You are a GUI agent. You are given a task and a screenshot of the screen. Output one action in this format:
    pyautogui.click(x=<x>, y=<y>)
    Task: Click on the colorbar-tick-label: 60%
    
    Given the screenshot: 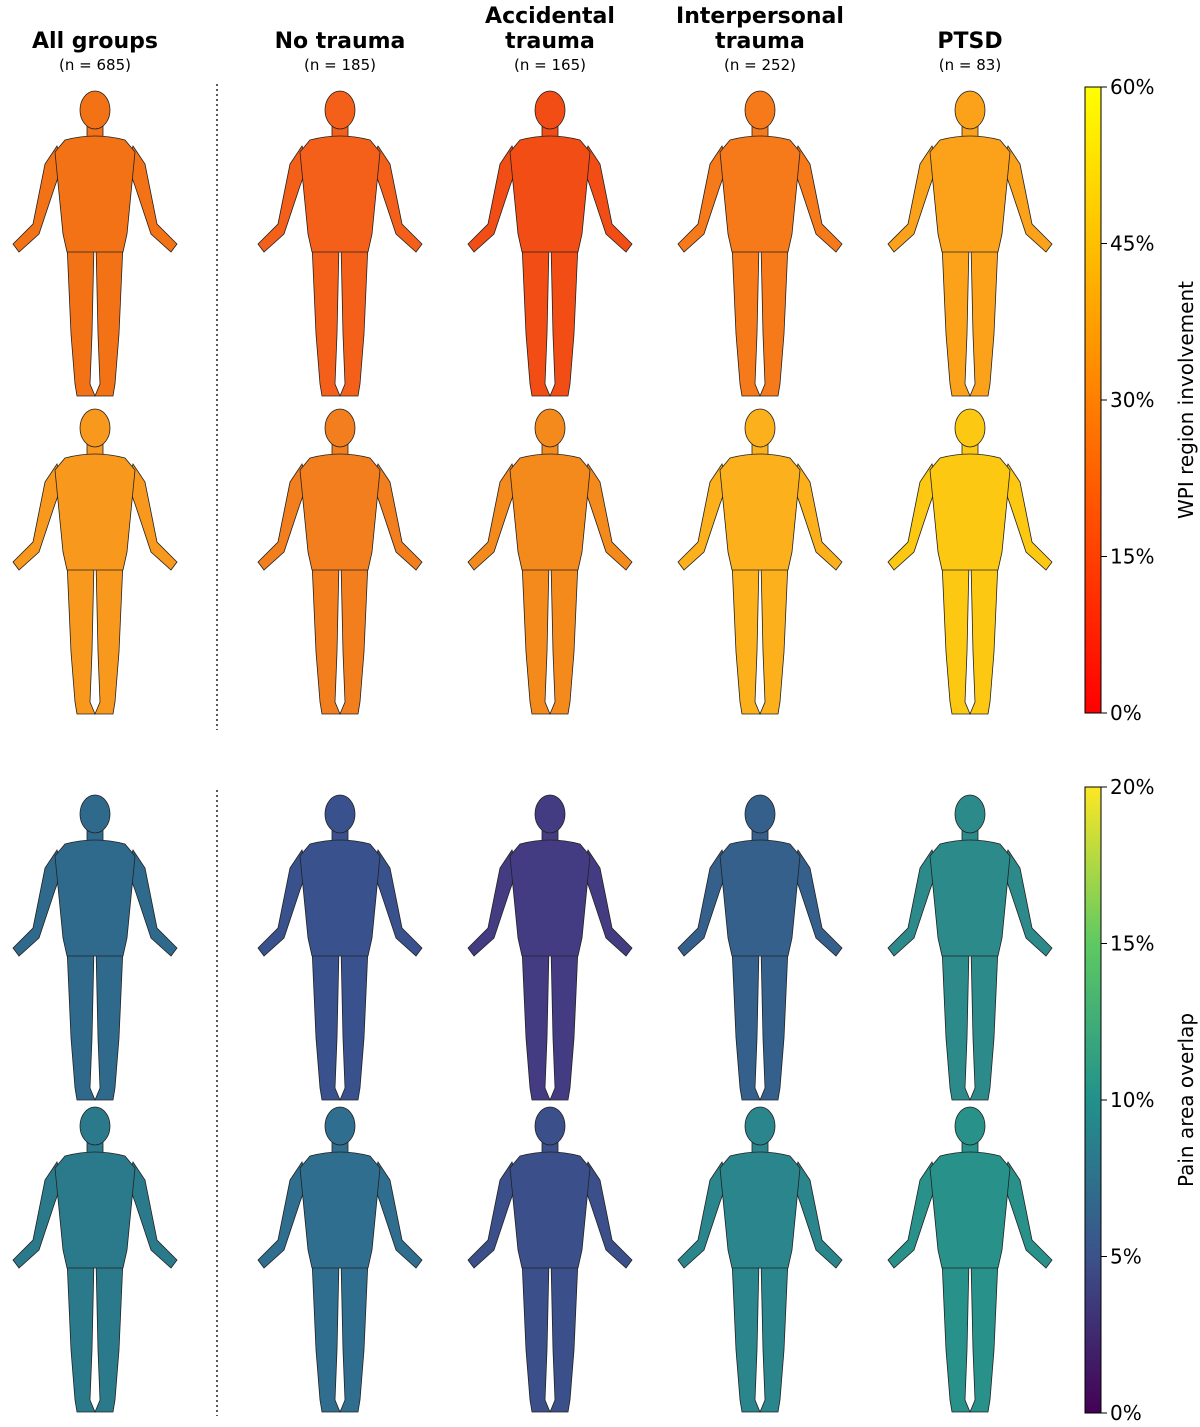 What is the action you would take?
    pyautogui.click(x=1132, y=87)
    